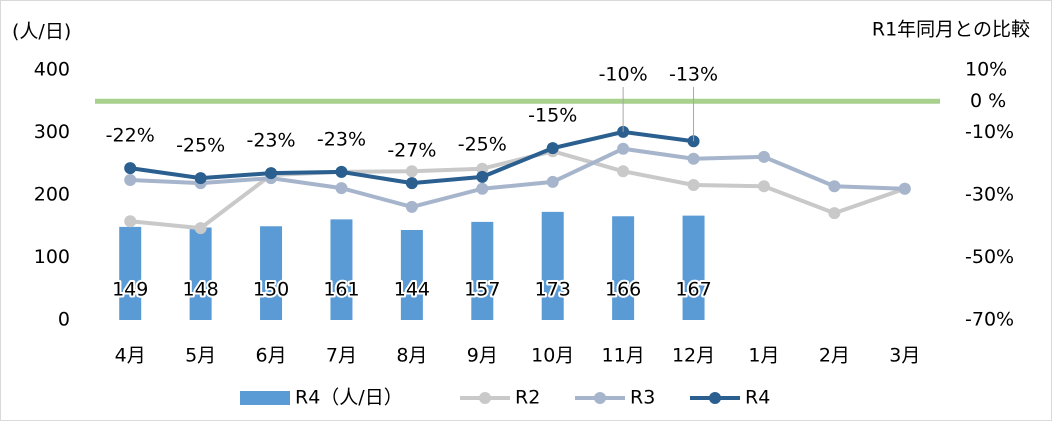  Describe the element at coordinates (552, 356) in the screenshot. I see `x-tick-label: 10月` at that location.